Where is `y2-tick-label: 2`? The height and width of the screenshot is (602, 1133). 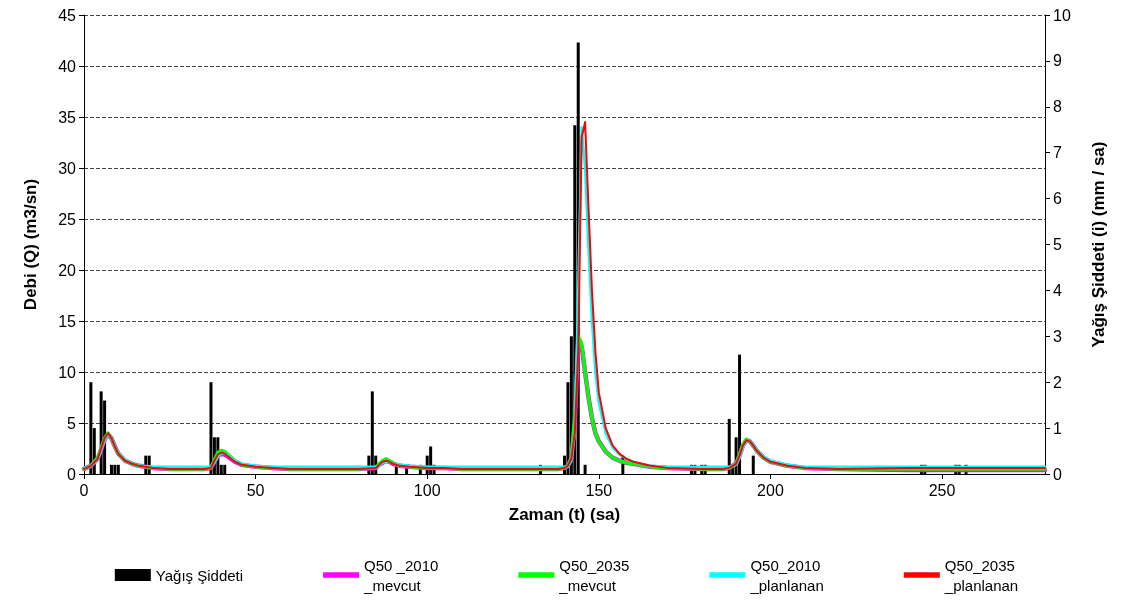 y2-tick-label: 2 is located at coordinates (1057, 382).